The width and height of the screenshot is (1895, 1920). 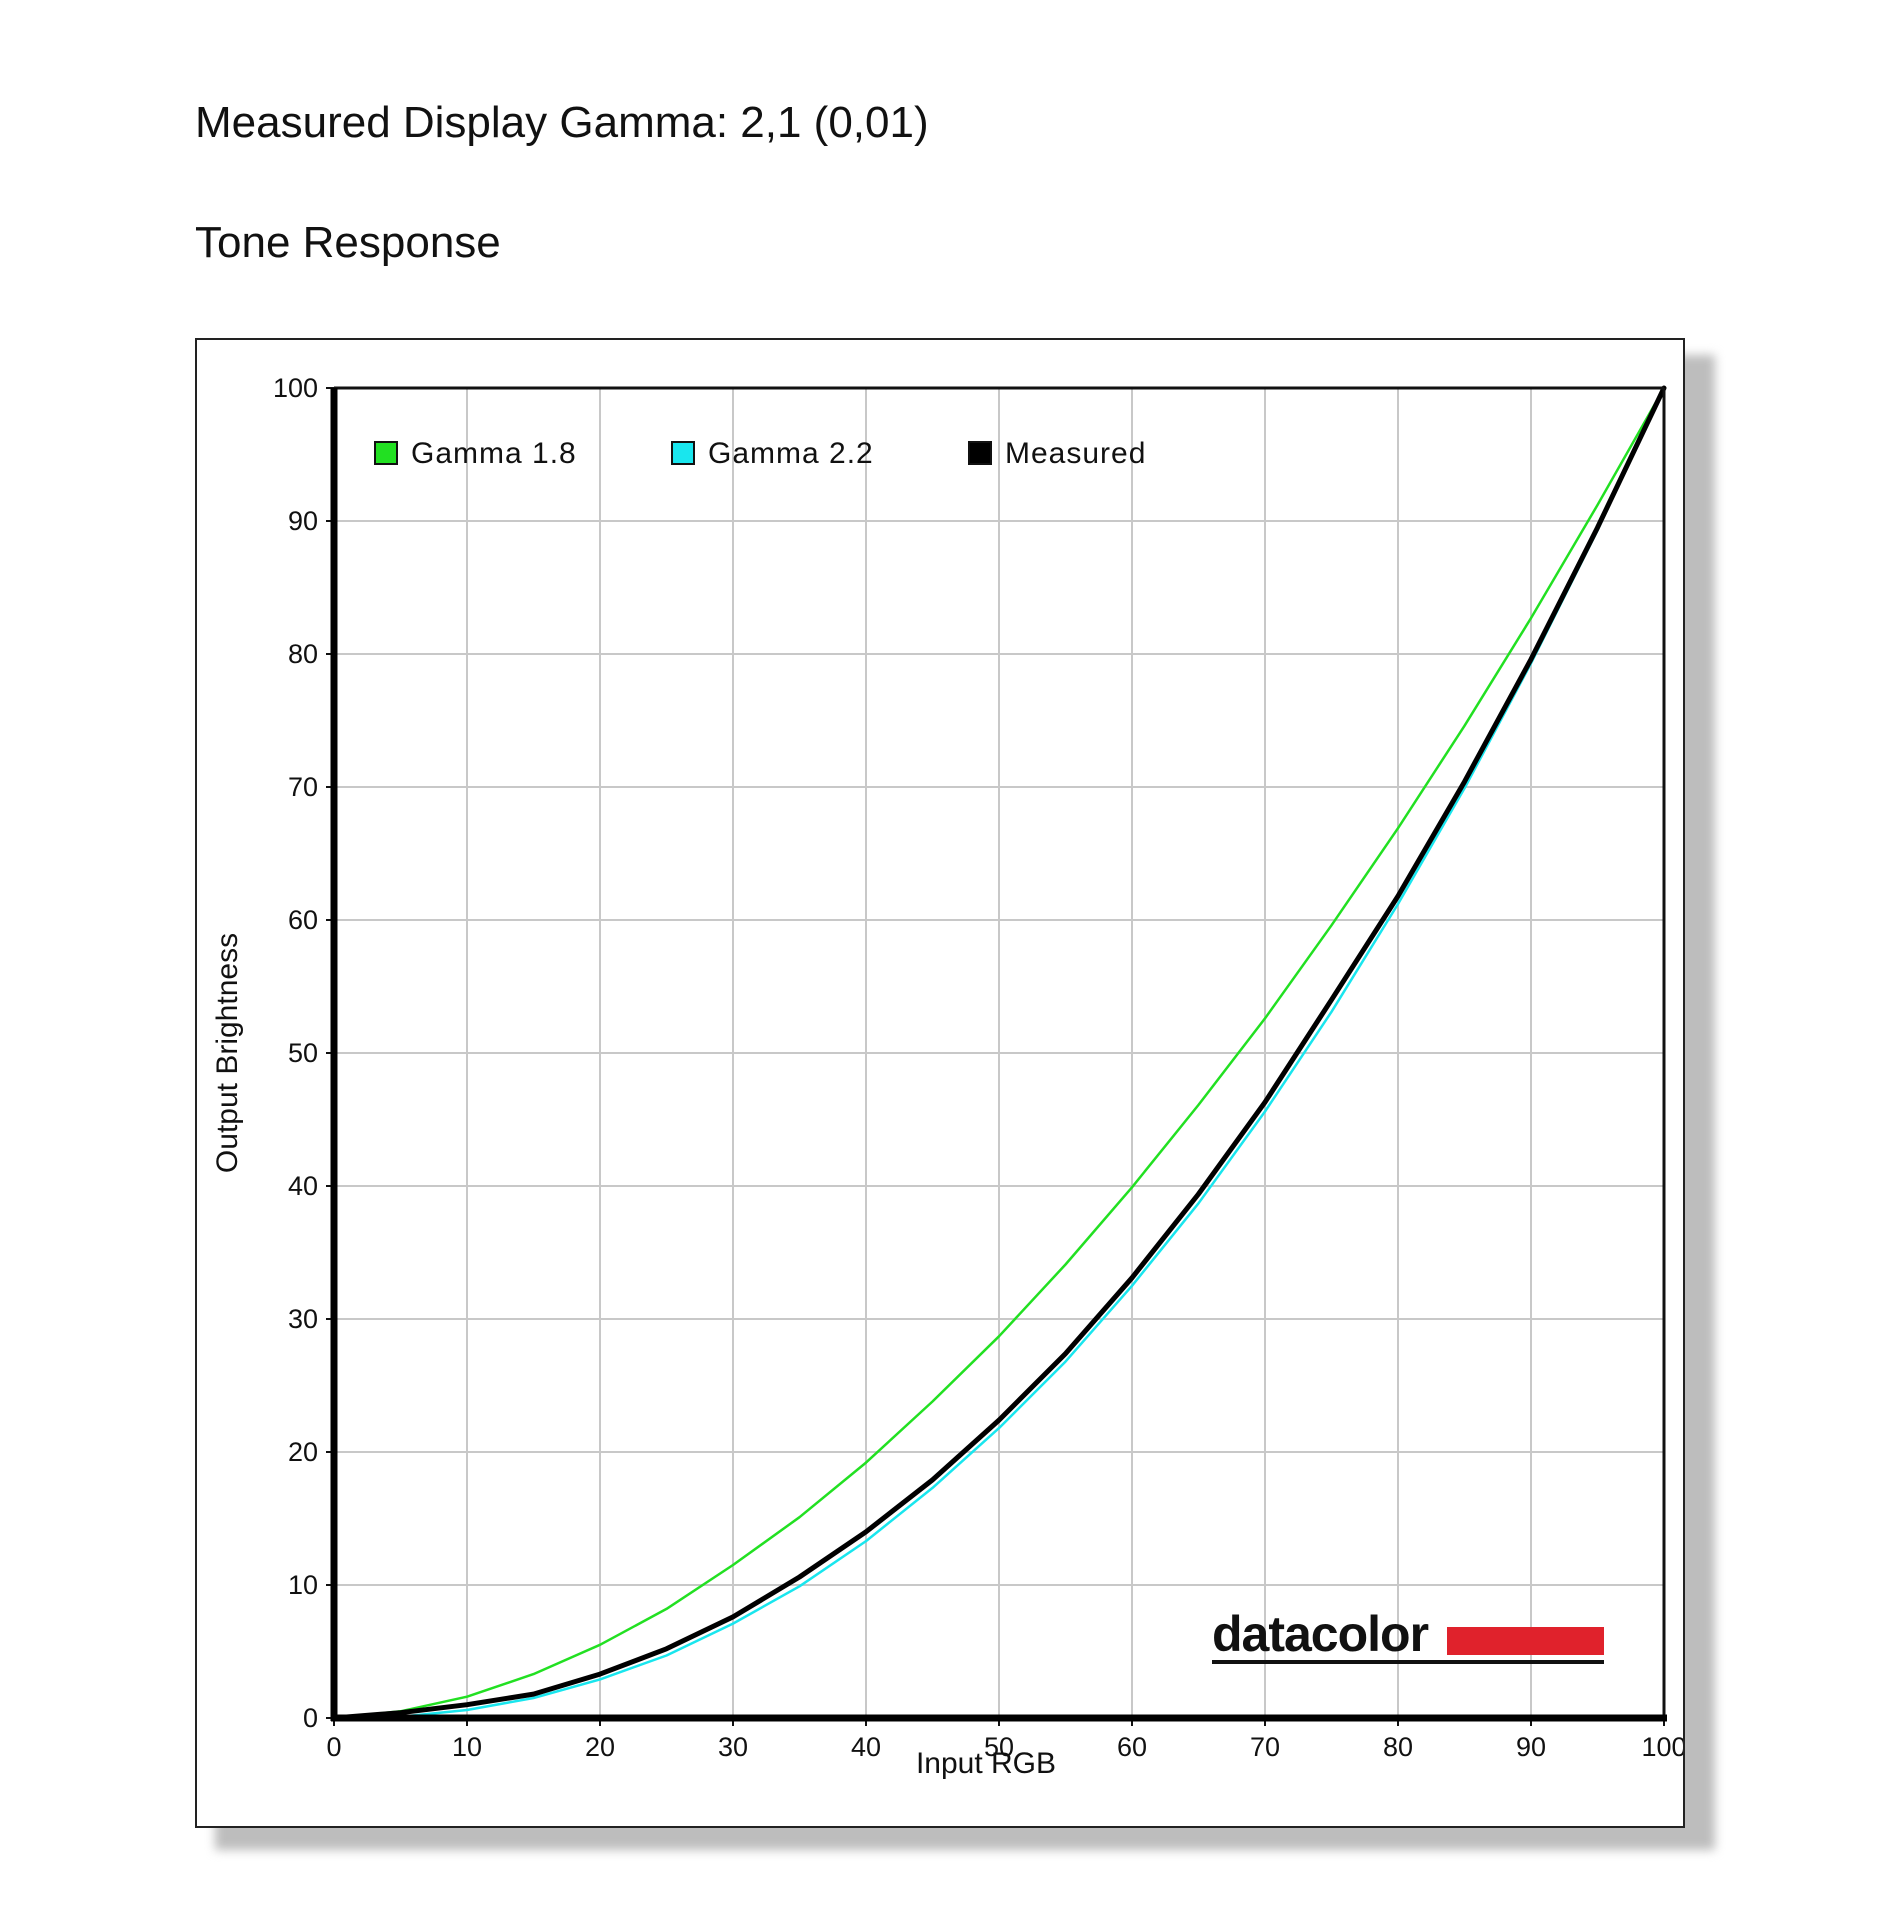 What do you see at coordinates (303, 1585) in the screenshot?
I see `y-tick-label: 10` at bounding box center [303, 1585].